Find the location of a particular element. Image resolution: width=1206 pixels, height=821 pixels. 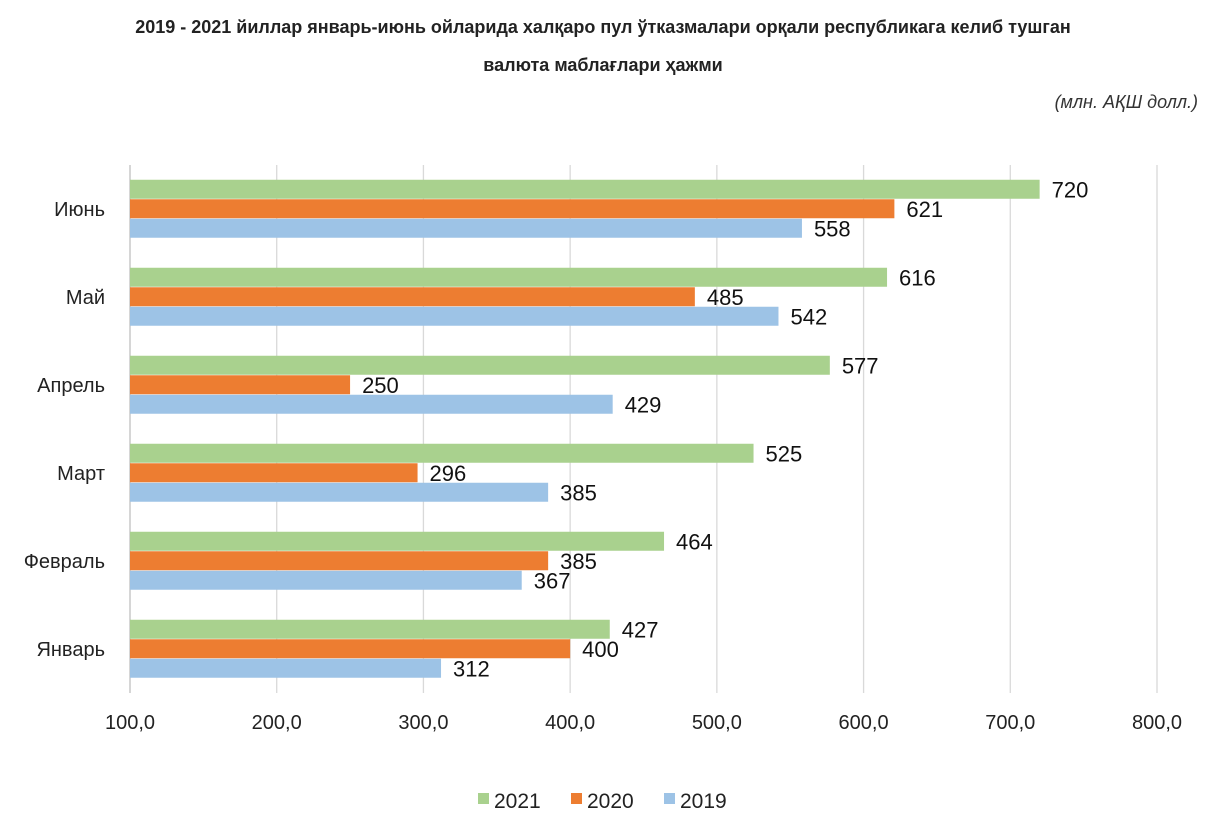

data-label-2020: 621 is located at coordinates (924, 209).